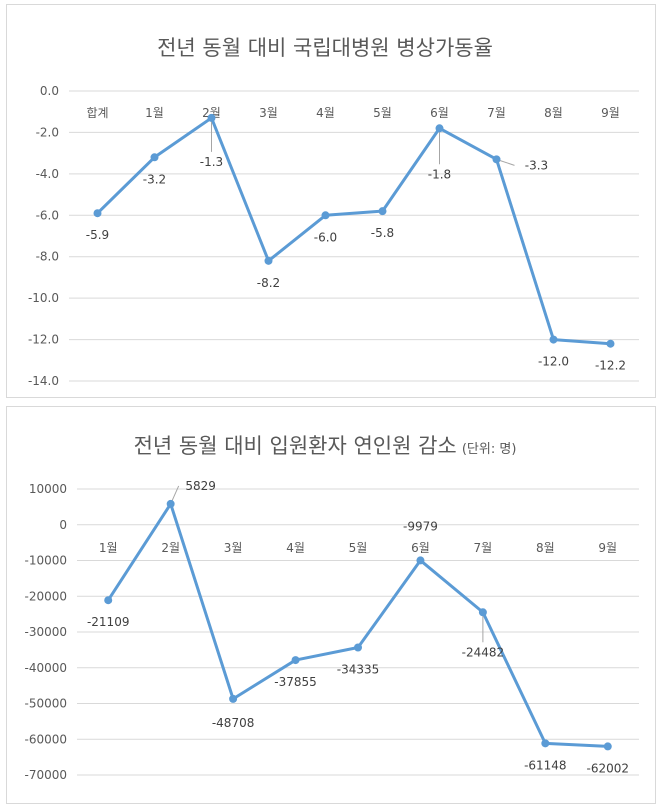 The image size is (666, 809). What do you see at coordinates (536, 165) in the screenshot?
I see `data-label: -3.3` at bounding box center [536, 165].